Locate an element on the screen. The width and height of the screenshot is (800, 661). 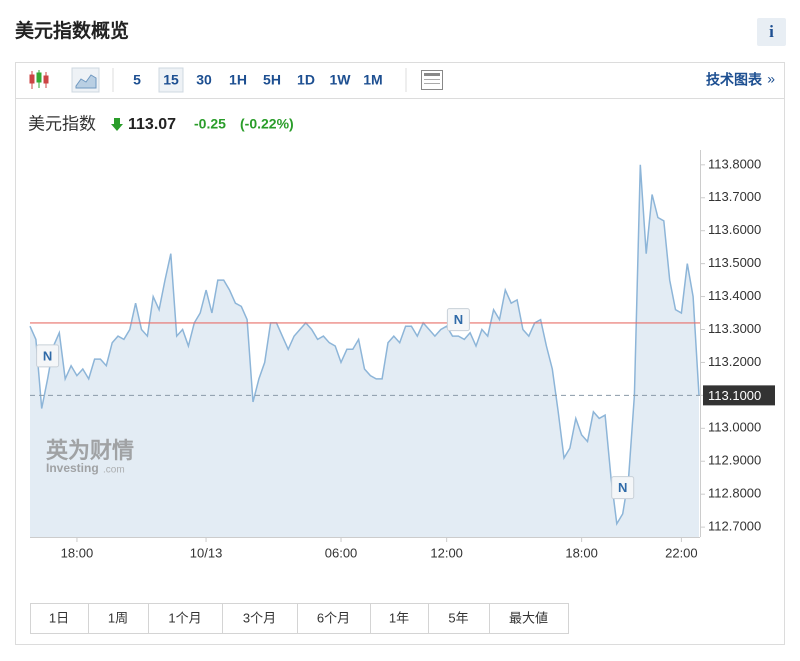
quote-change-pct: (-0.22%) is located at coordinates (267, 124).